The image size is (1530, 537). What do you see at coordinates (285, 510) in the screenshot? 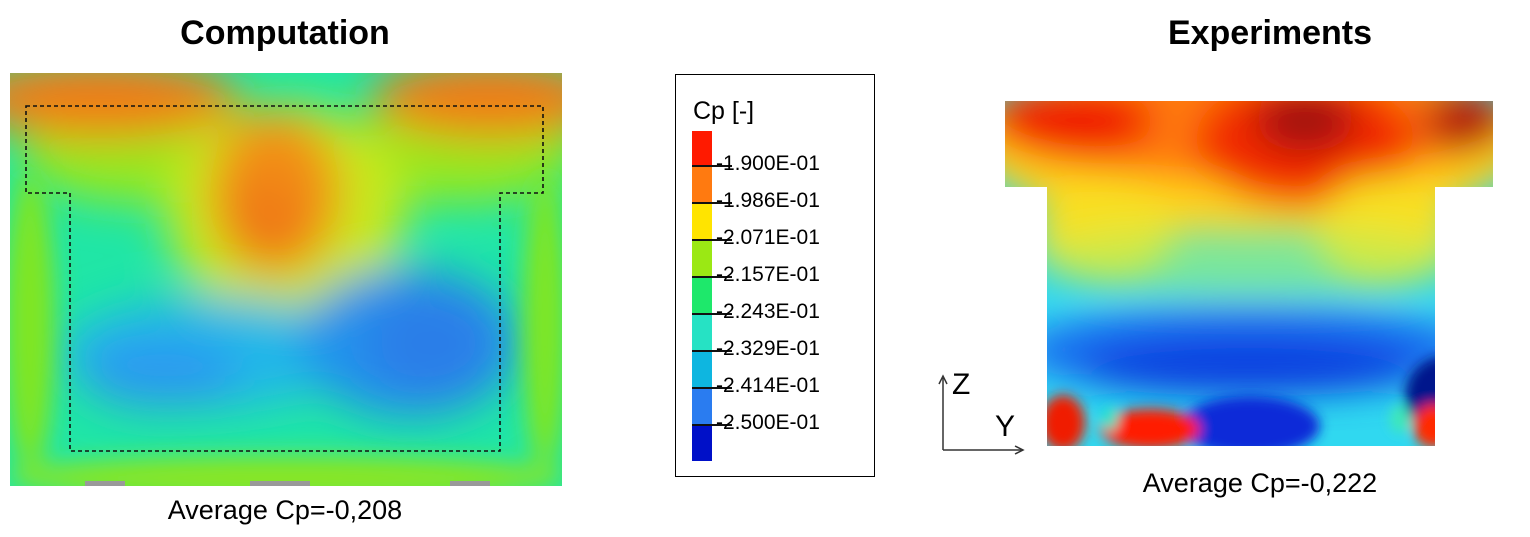
I see `computation-average-caption: Average Cp=-0,208` at bounding box center [285, 510].